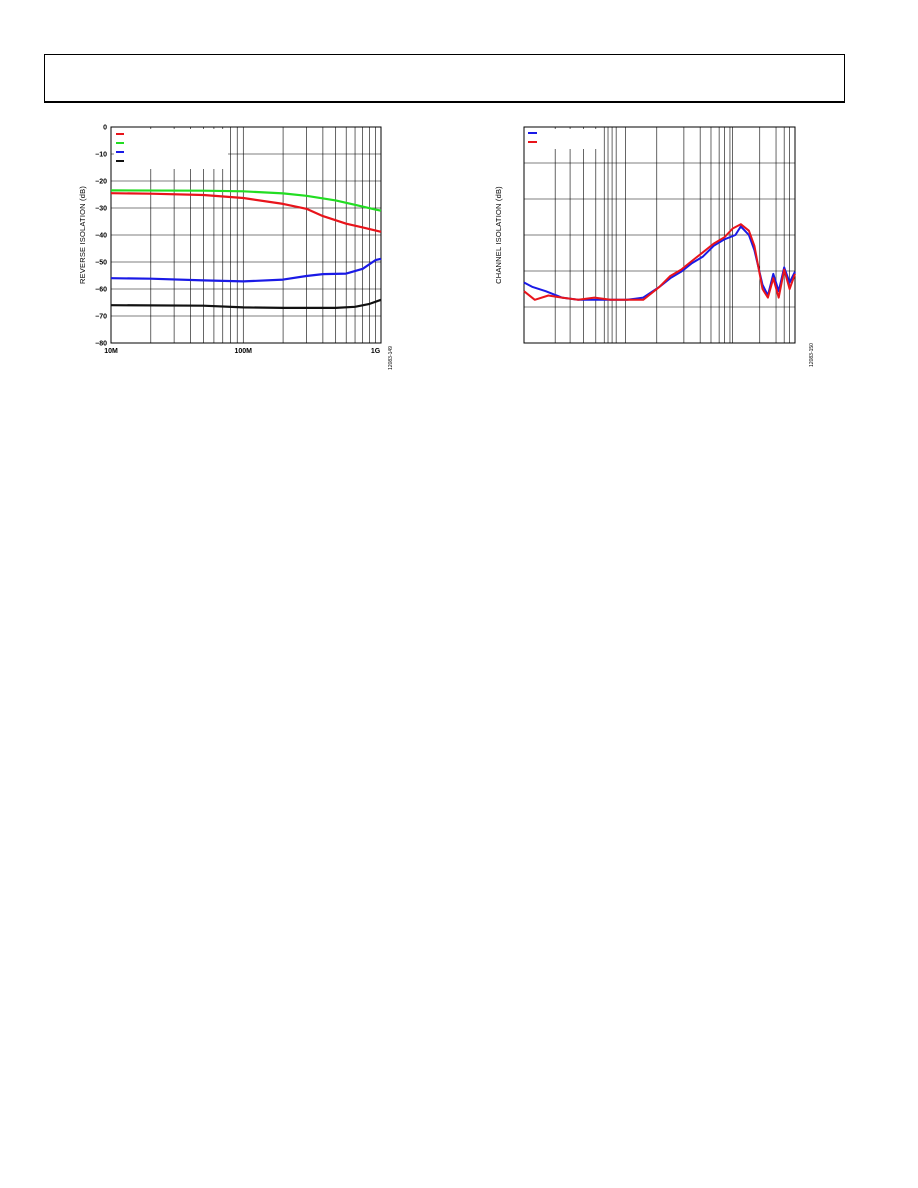 Image resolution: width=918 pixels, height=1188 pixels. I want to click on chart2-figure-id: 12083-150, so click(812, 355).